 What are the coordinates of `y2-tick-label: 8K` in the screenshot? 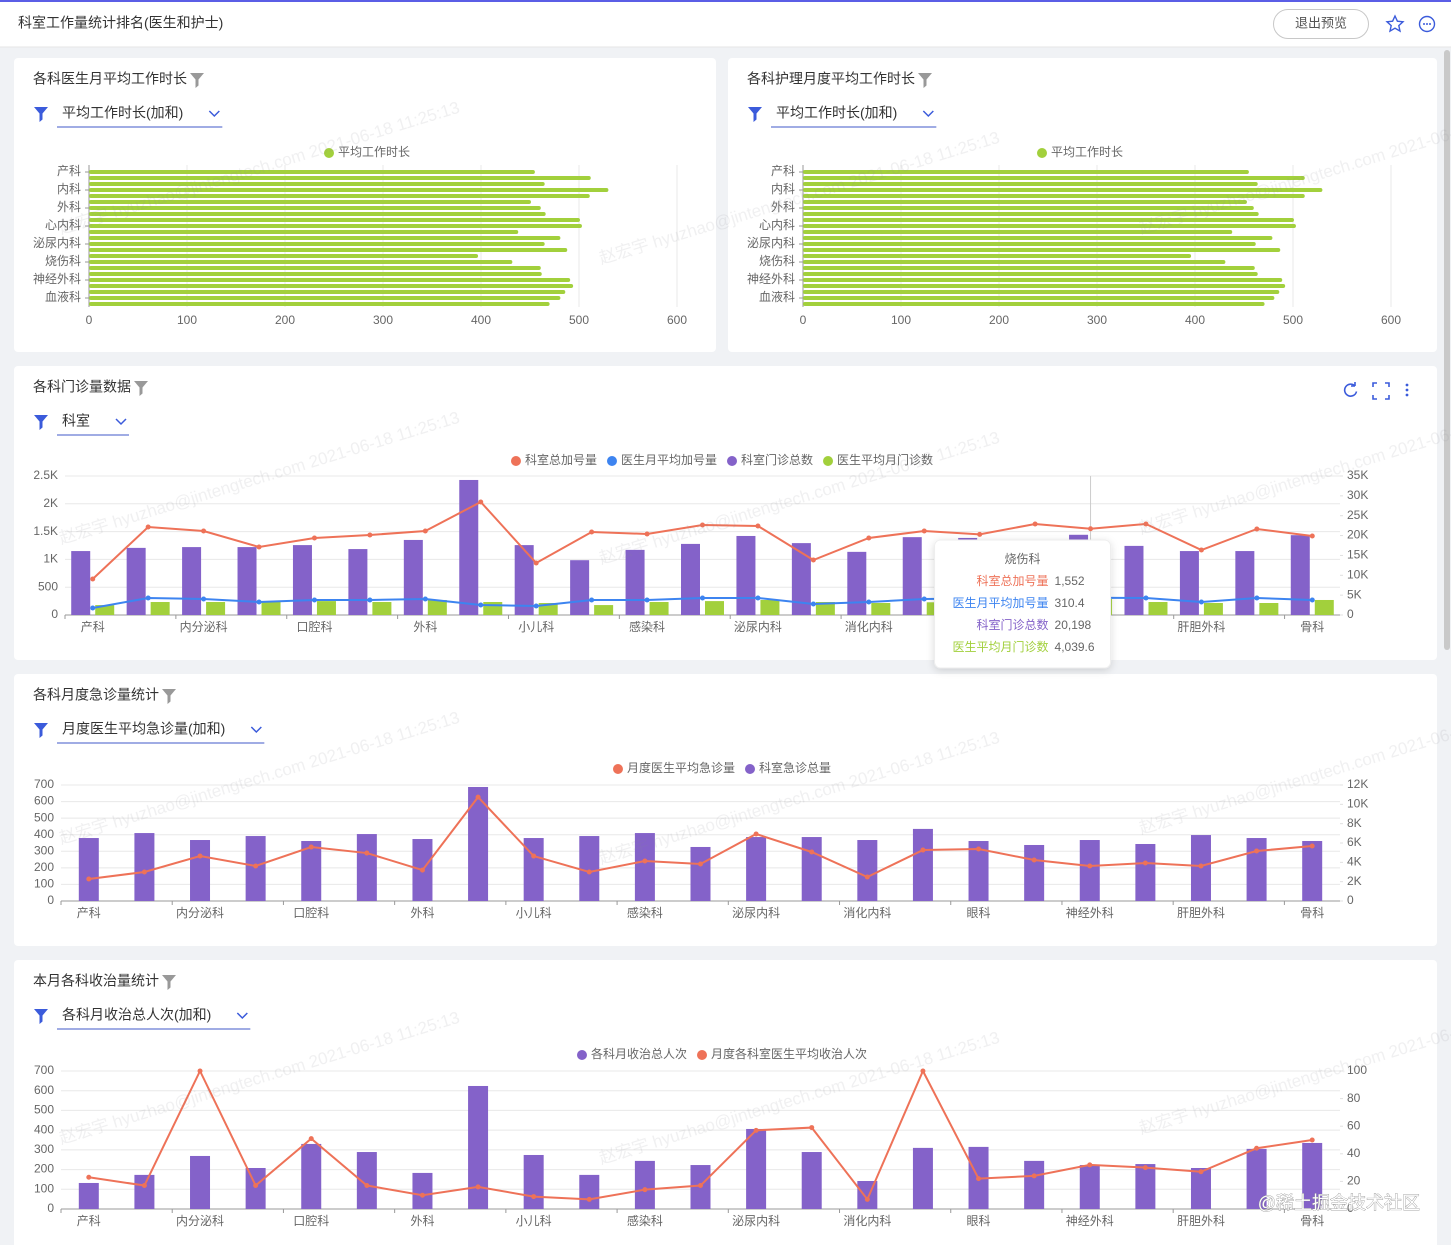 It's located at (1354, 823).